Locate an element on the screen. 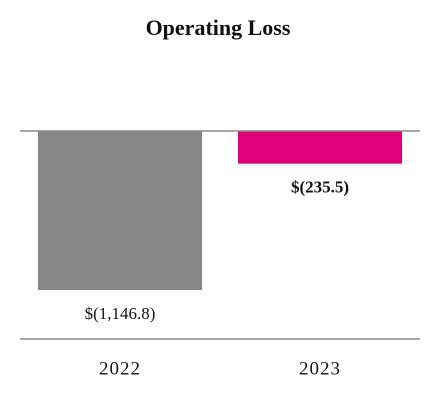 This screenshot has height=400, width=440. x-tick-label: 2022 is located at coordinates (120, 368).